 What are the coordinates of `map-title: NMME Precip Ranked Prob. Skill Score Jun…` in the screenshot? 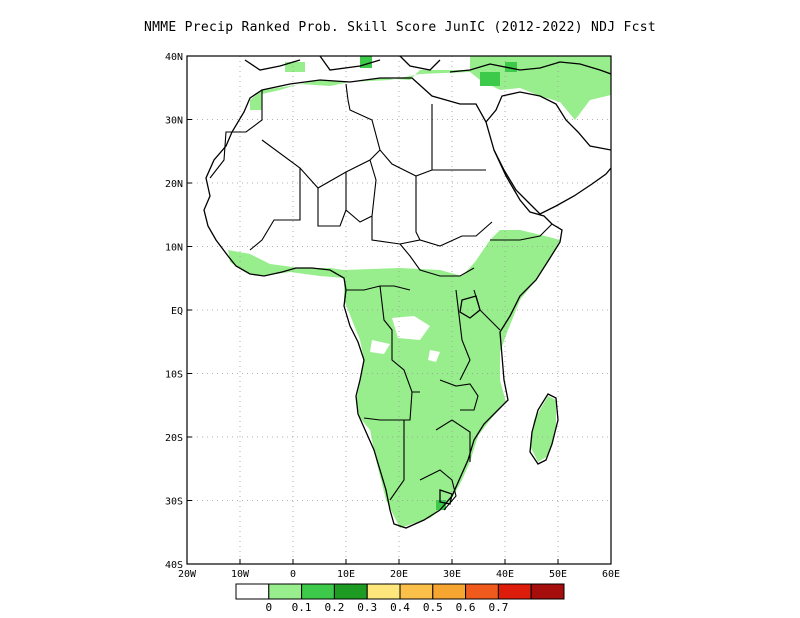 It's located at (400, 27).